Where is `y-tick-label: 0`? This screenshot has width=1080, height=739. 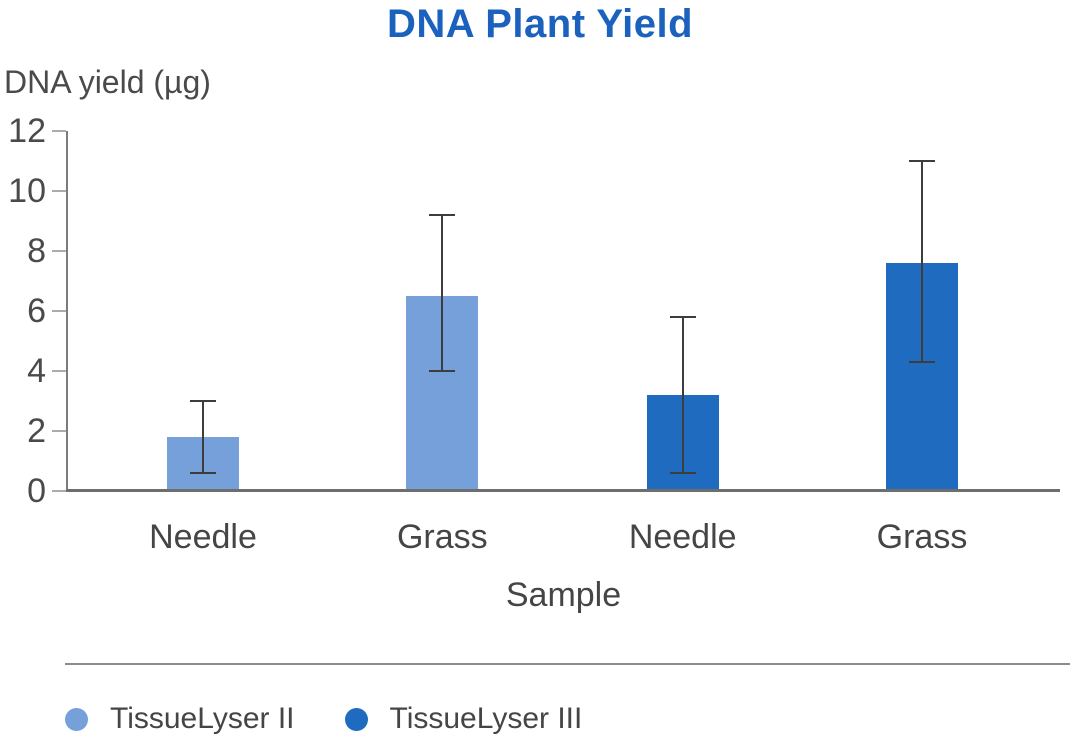
y-tick-label: 0 is located at coordinates (36, 490).